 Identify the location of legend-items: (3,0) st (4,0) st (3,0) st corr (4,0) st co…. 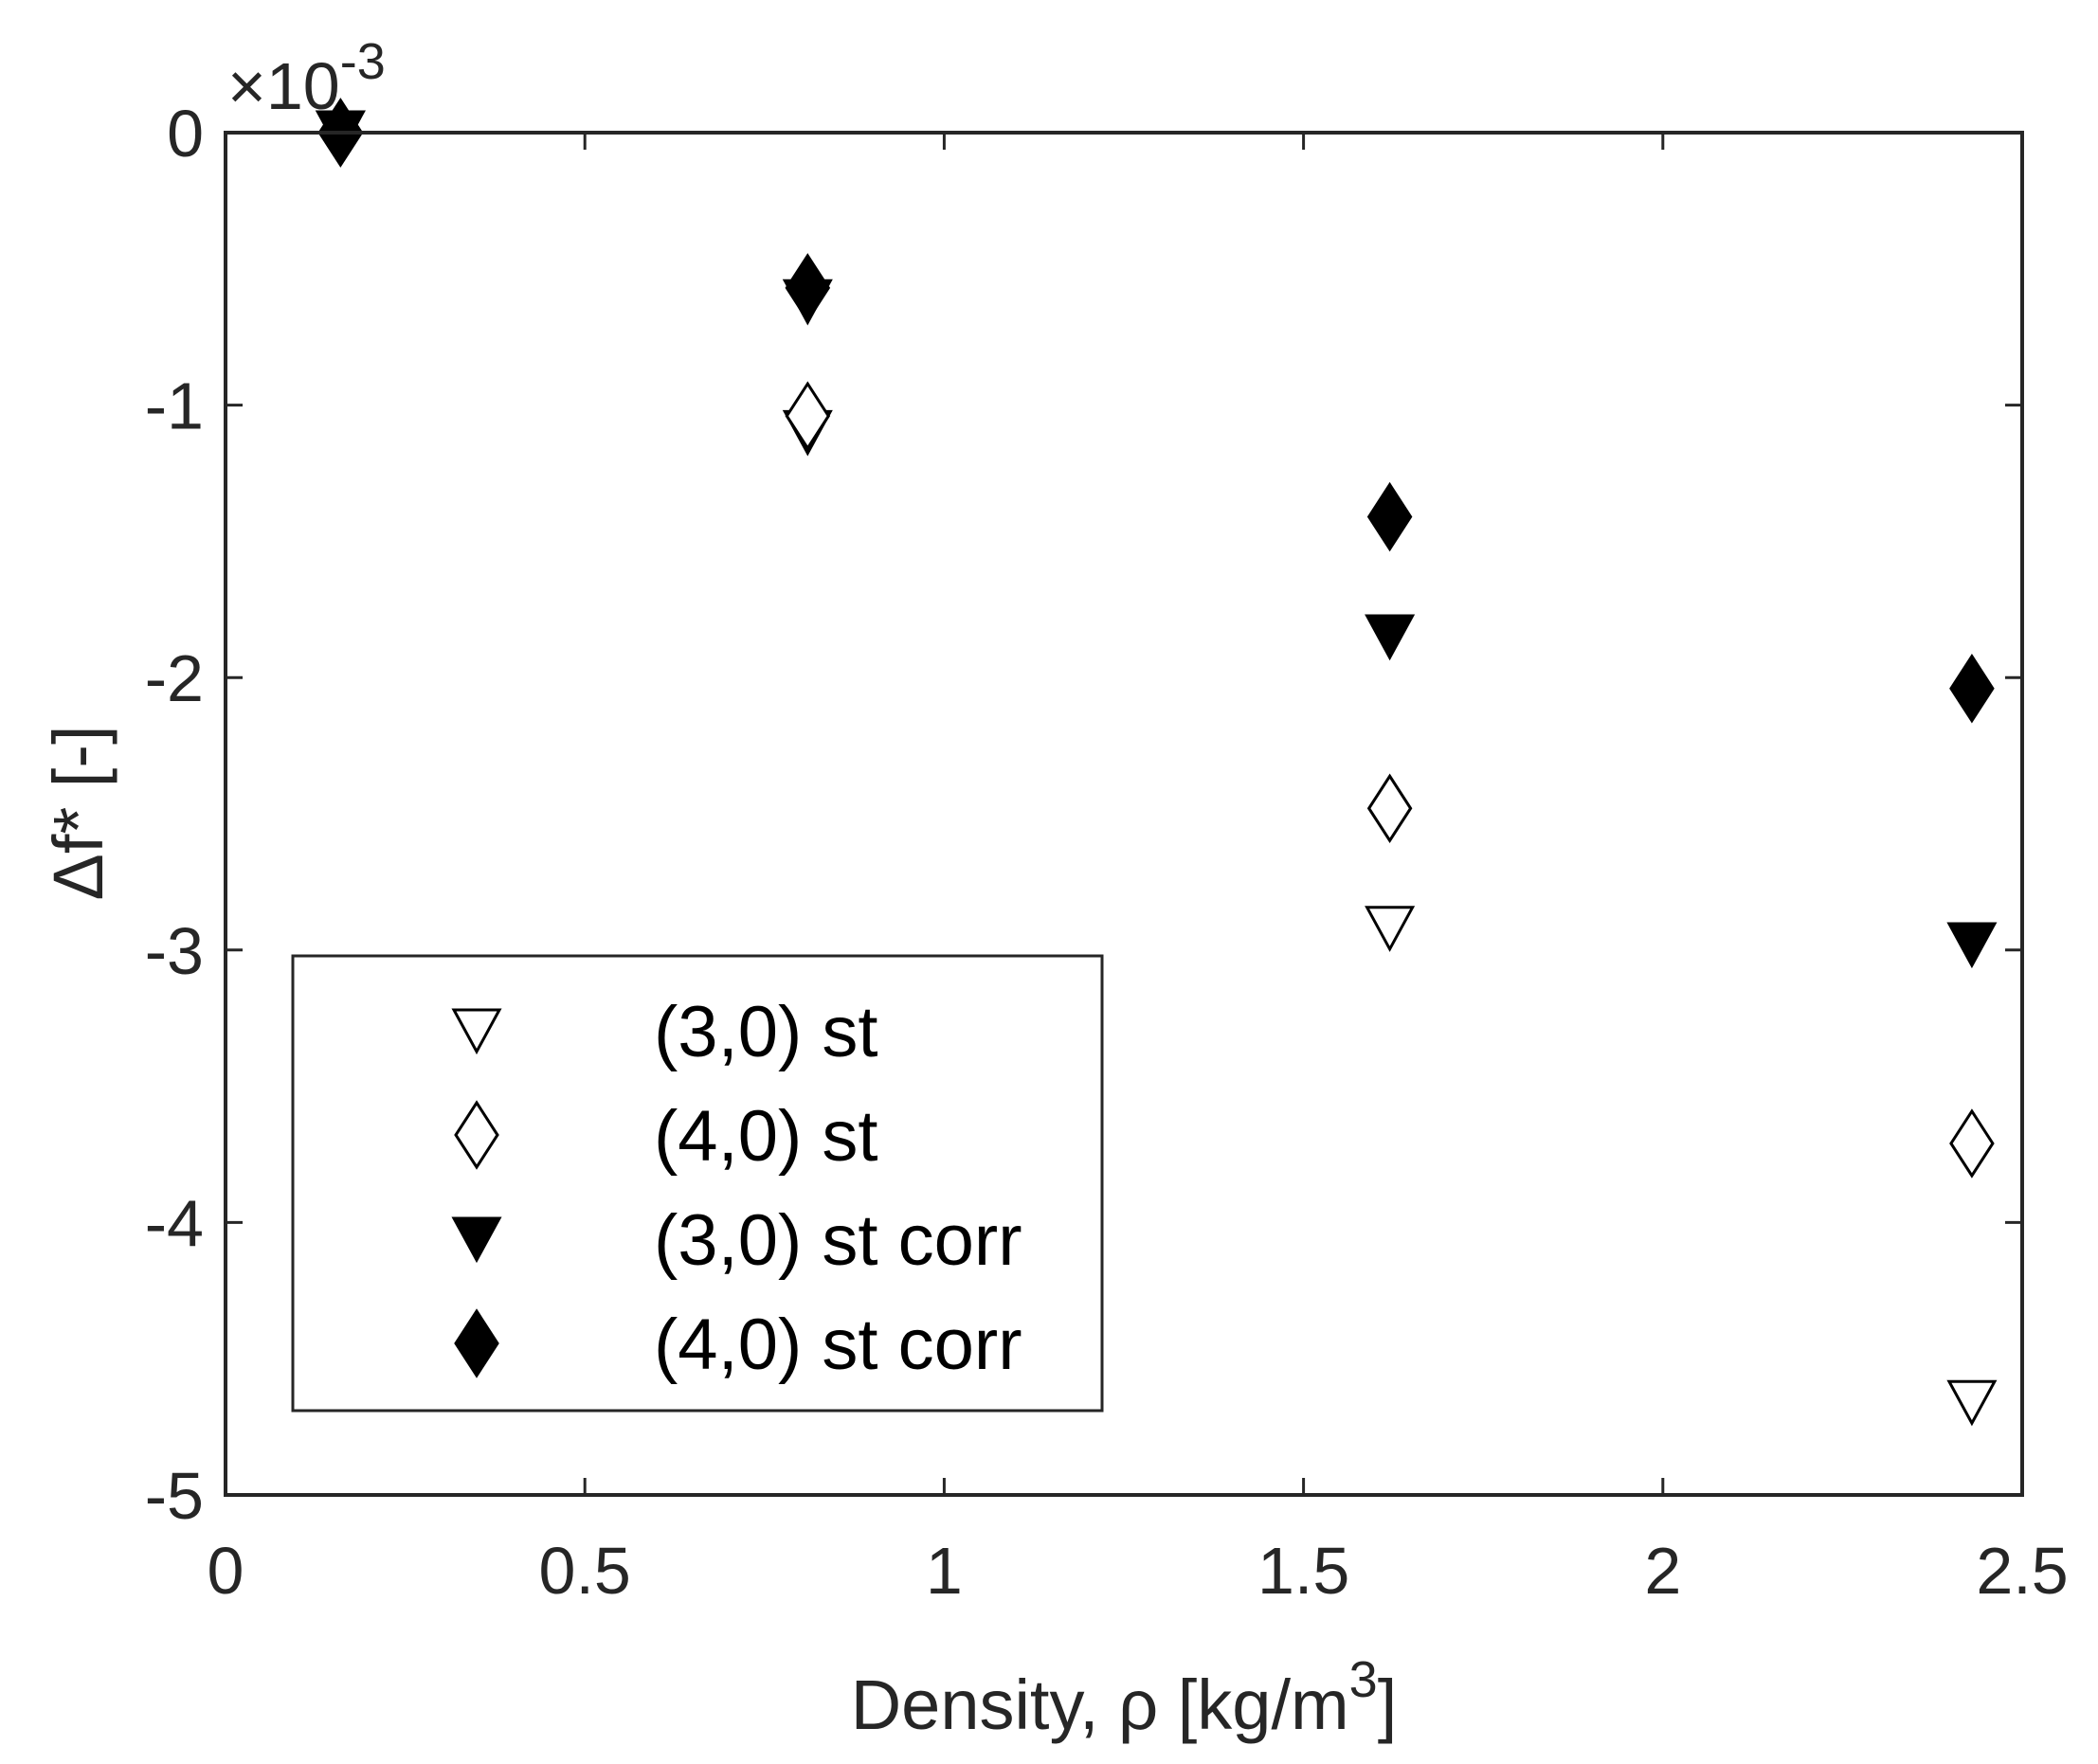
(736, 1188).